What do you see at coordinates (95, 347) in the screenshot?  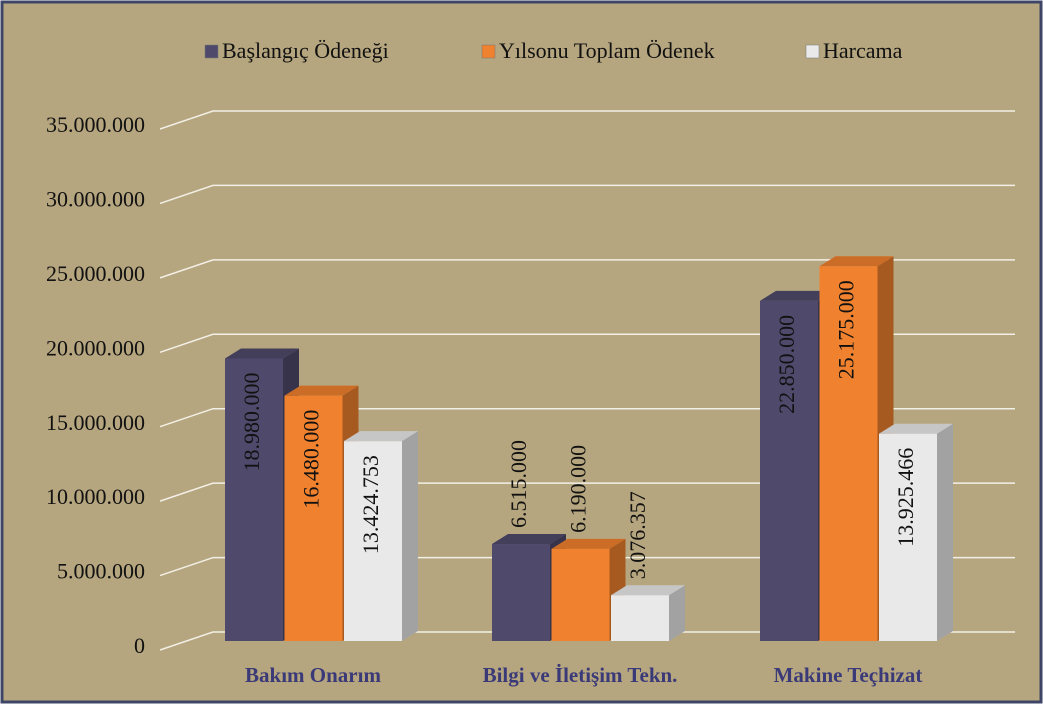 I see `y-tick-label: 20.000.000` at bounding box center [95, 347].